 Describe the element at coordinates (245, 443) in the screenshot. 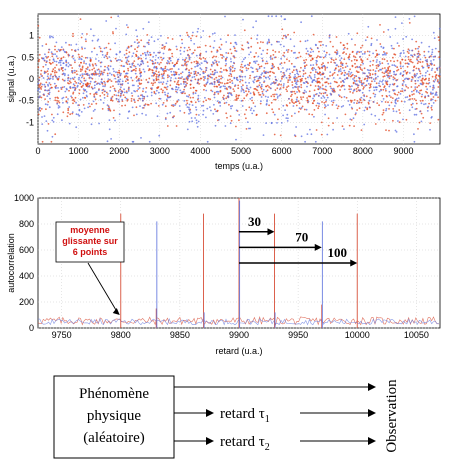

I see `delay2-label: retard τ2` at that location.